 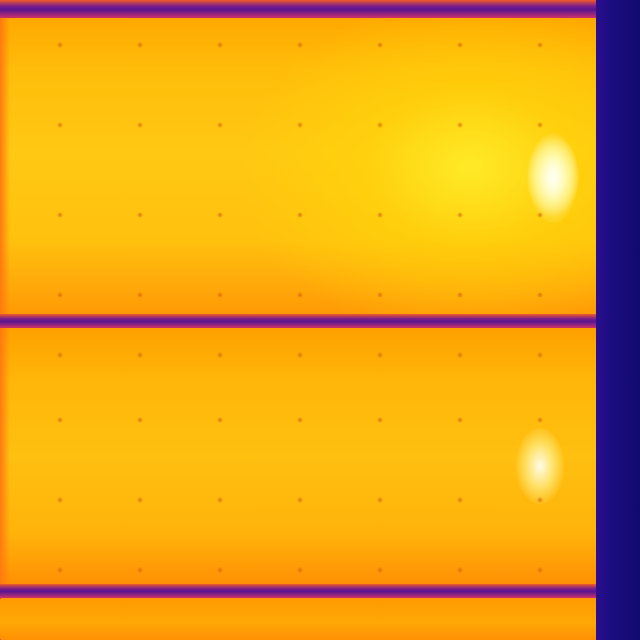 What do you see at coordinates (553, 178) in the screenshot?
I see `hotspot-top` at bounding box center [553, 178].